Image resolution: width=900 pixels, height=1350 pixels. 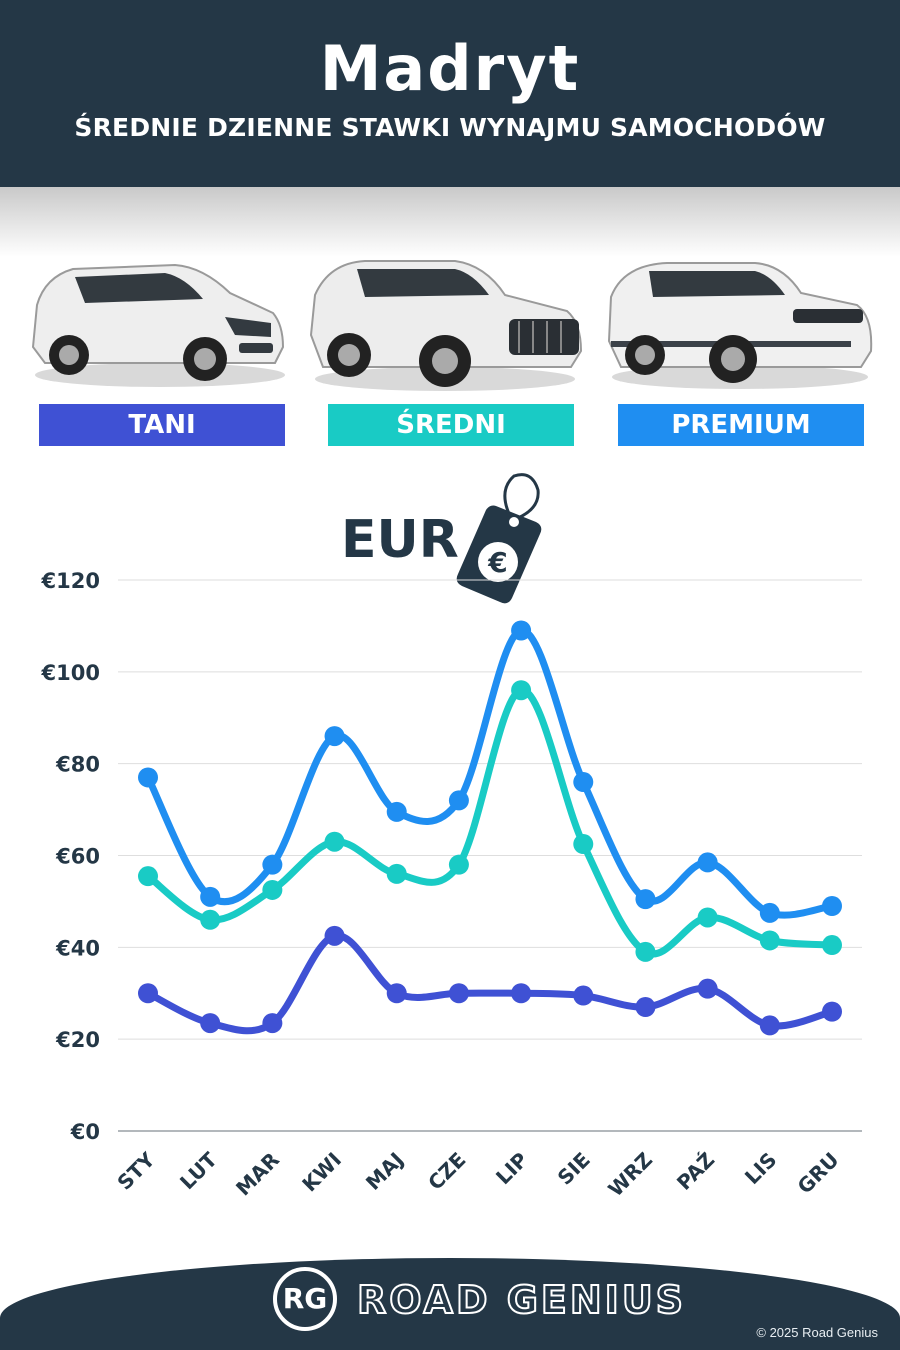 I want to click on y-tick-label: €80, so click(x=77, y=765).